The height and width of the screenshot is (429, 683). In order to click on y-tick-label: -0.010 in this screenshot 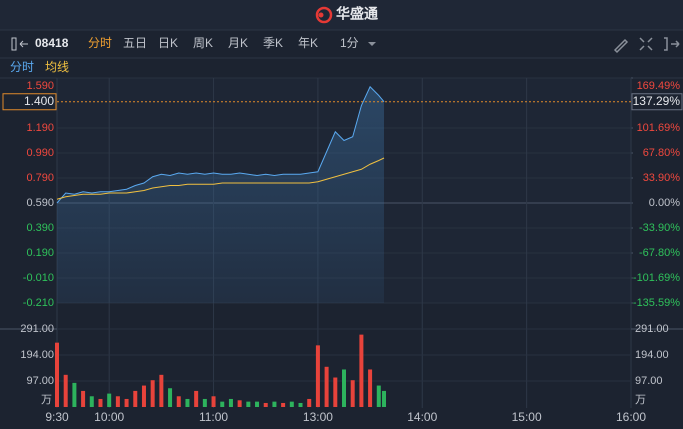, I will do `click(38, 278)`.